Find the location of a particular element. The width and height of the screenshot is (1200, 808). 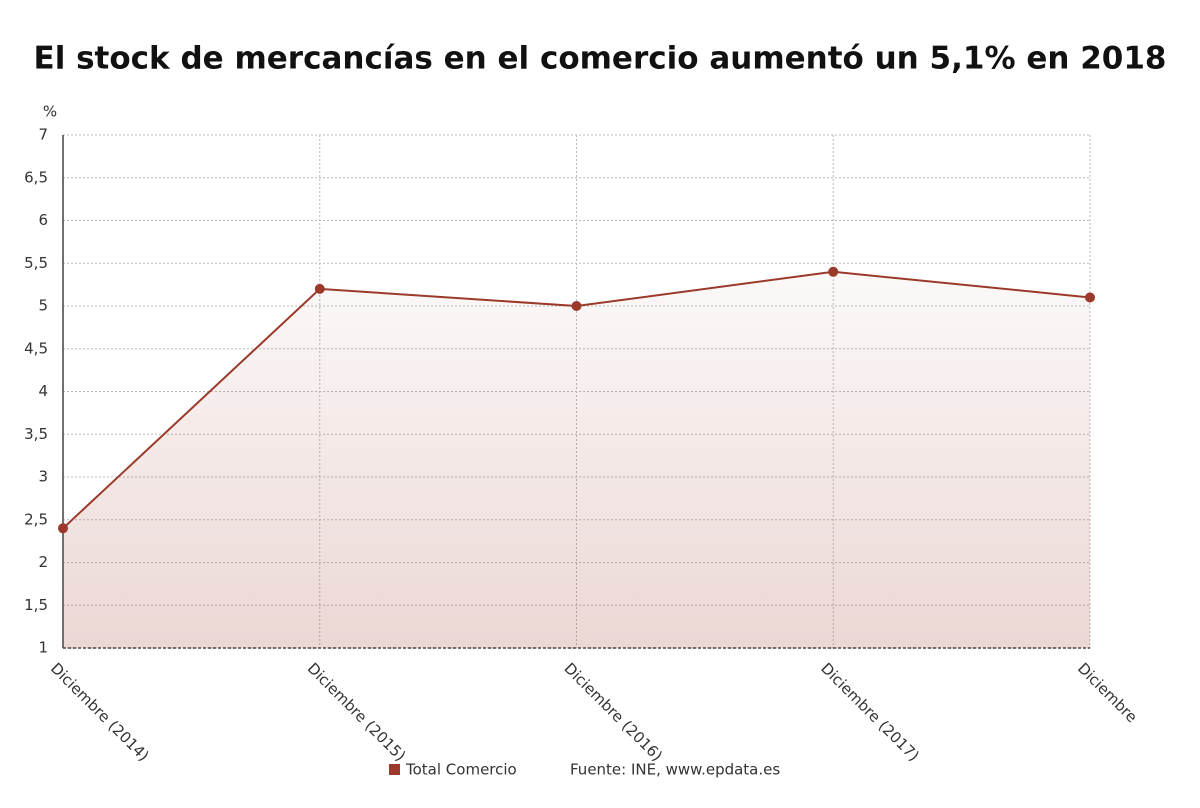

x-tick-label: Diciembre (2014) is located at coordinates (100, 712).